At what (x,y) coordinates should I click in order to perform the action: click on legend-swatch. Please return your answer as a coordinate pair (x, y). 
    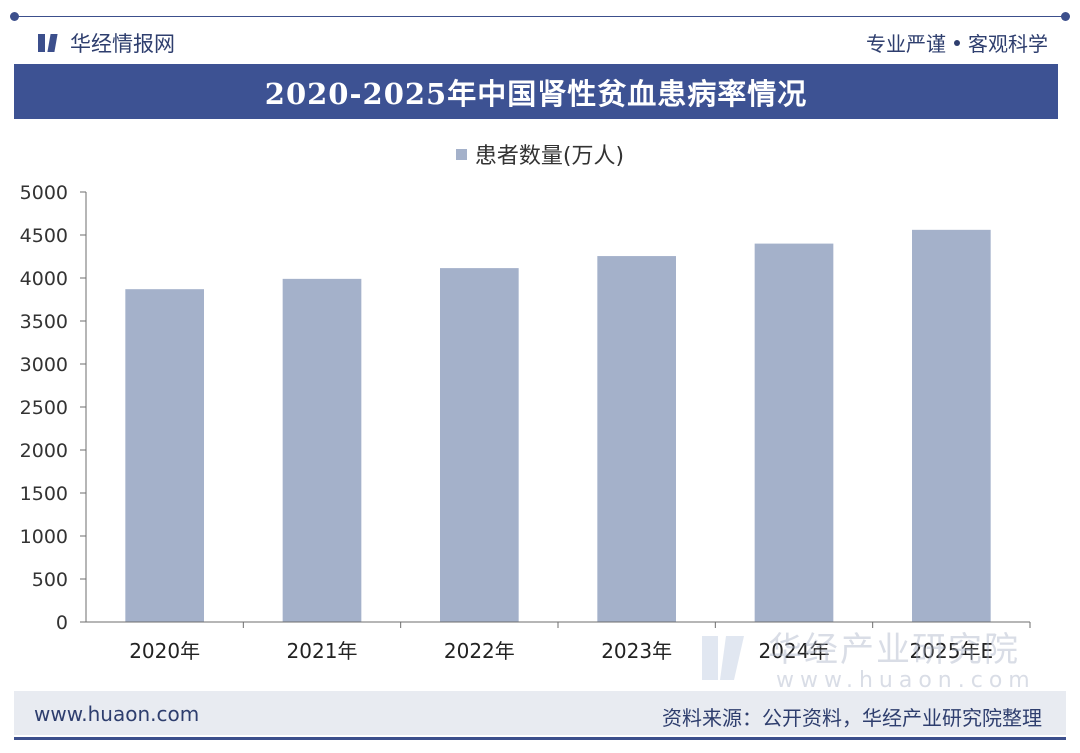
    Looking at the image, I should click on (461, 154).